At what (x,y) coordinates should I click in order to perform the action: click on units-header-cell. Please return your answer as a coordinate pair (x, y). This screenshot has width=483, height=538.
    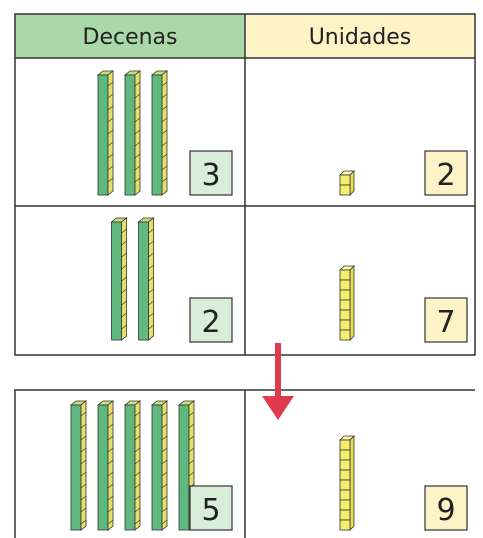
    Looking at the image, I should click on (360, 36).